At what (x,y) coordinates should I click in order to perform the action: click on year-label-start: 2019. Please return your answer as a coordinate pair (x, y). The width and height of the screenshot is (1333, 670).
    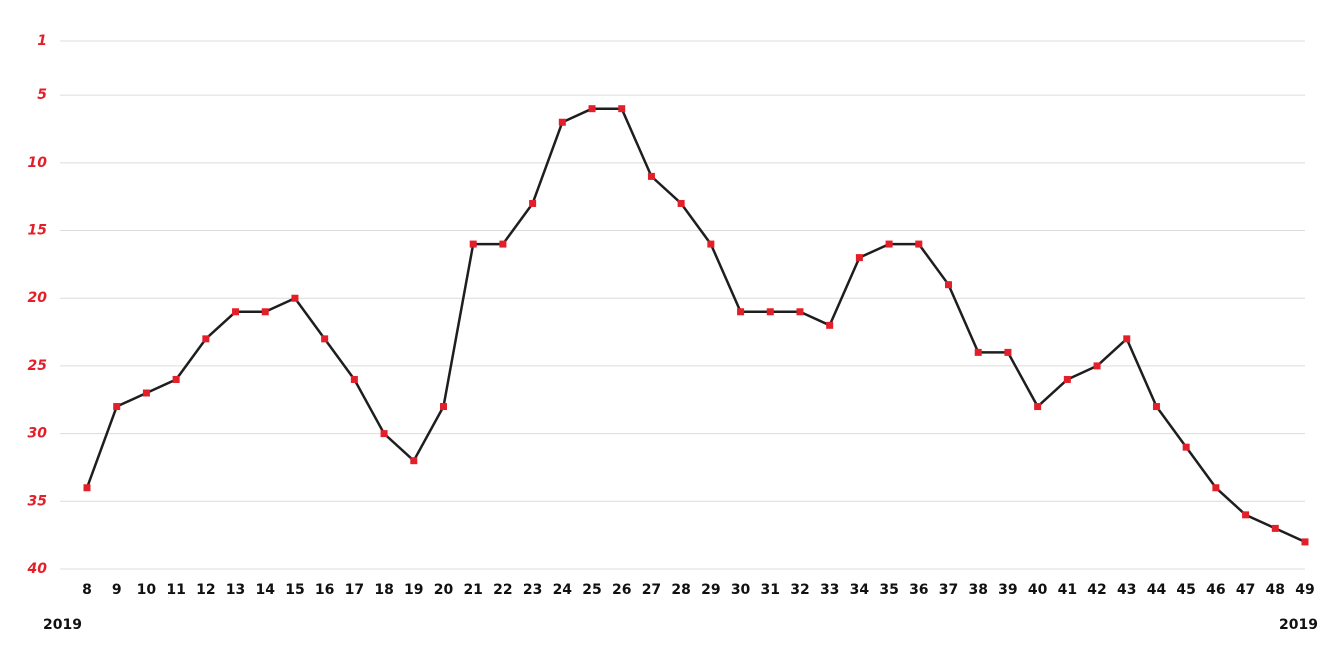
    Looking at the image, I should click on (62, 625).